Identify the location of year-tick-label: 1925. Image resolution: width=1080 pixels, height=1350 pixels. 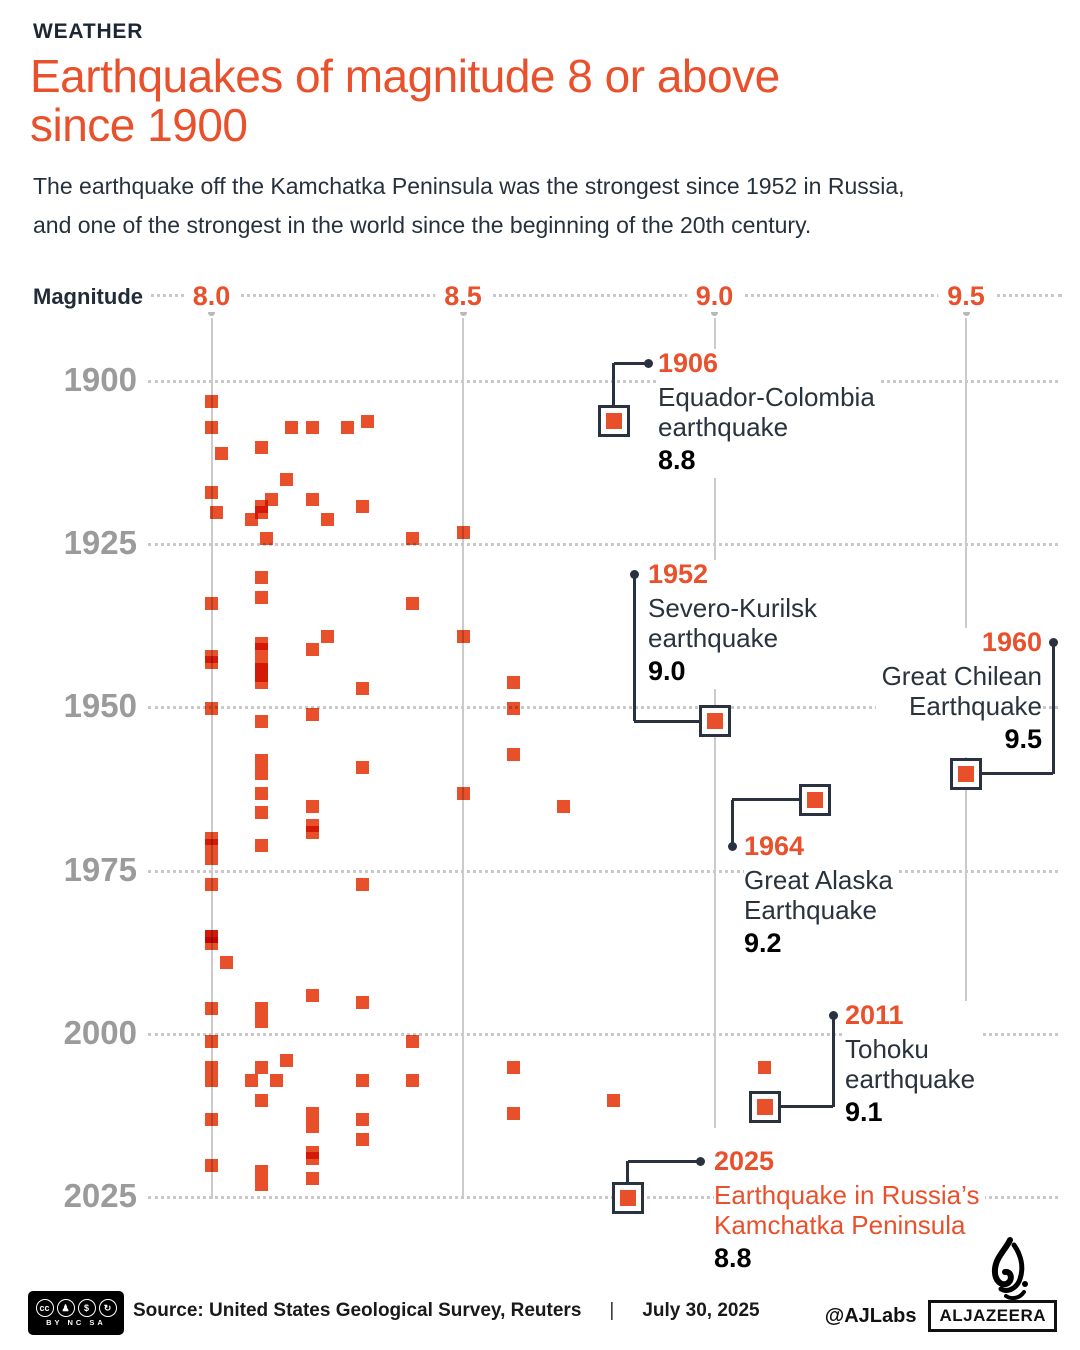
(100, 543).